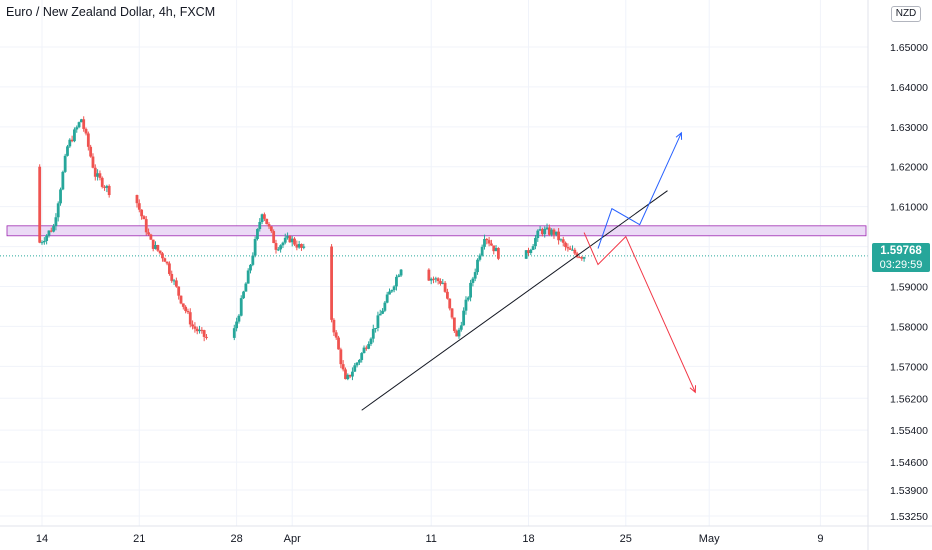  Describe the element at coordinates (528, 539) in the screenshot. I see `x-tick-label: 18` at that location.